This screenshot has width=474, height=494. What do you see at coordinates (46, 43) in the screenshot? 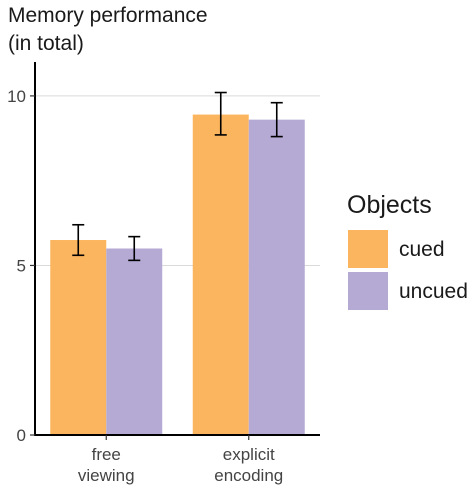
I see `title-line-2: (in total)` at bounding box center [46, 43].